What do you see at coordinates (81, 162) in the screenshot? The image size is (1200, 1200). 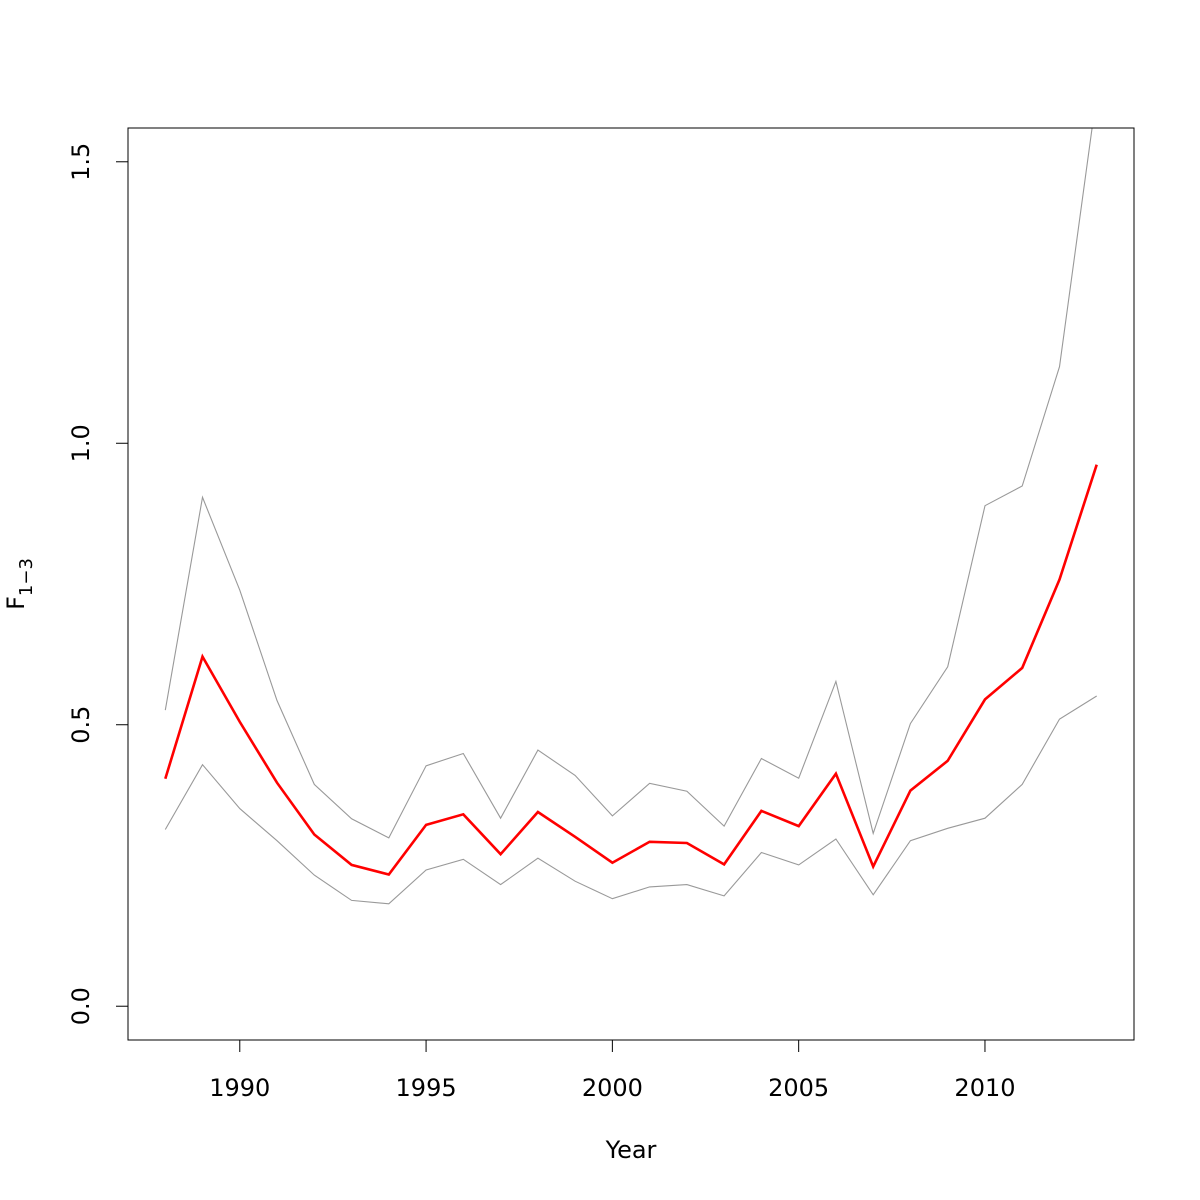 I see `y-tick-label: 1.5` at bounding box center [81, 162].